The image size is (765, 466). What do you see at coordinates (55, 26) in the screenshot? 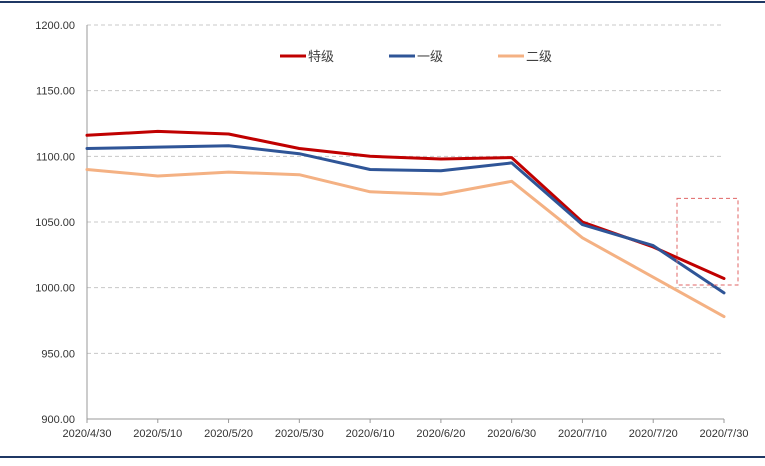
I see `y-tick-label: 1200.00` at bounding box center [55, 26].